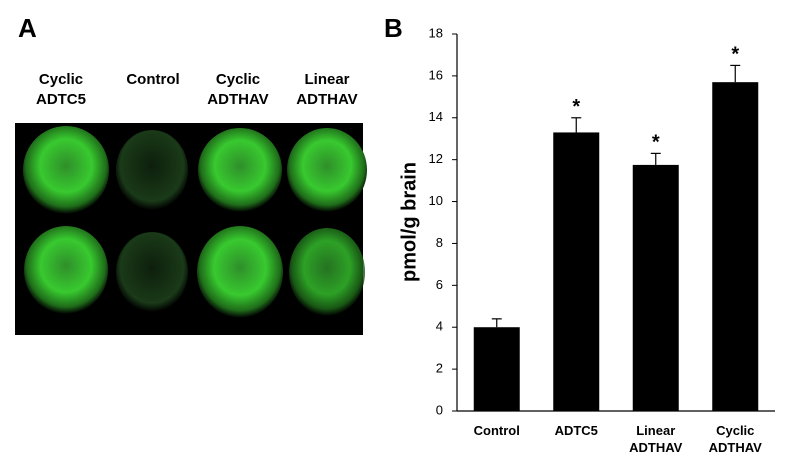 This screenshot has height=461, width=786. What do you see at coordinates (439, 409) in the screenshot?
I see `y-tick-label: 0` at bounding box center [439, 409].